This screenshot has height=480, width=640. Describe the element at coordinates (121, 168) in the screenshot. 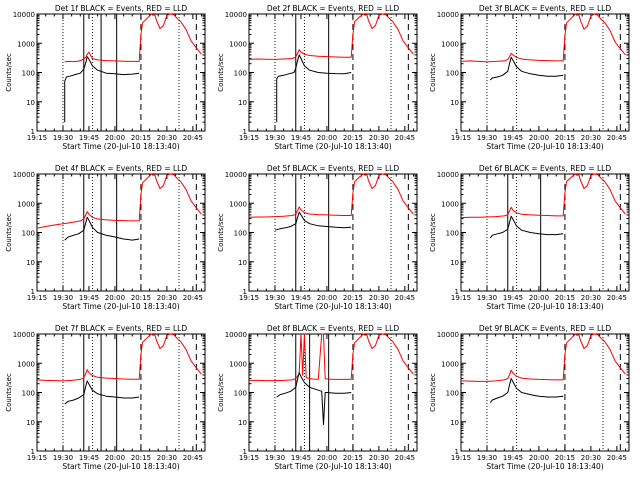

I see `panel-title: Det 4f BLACK = Events, RED = LLD` at that location.